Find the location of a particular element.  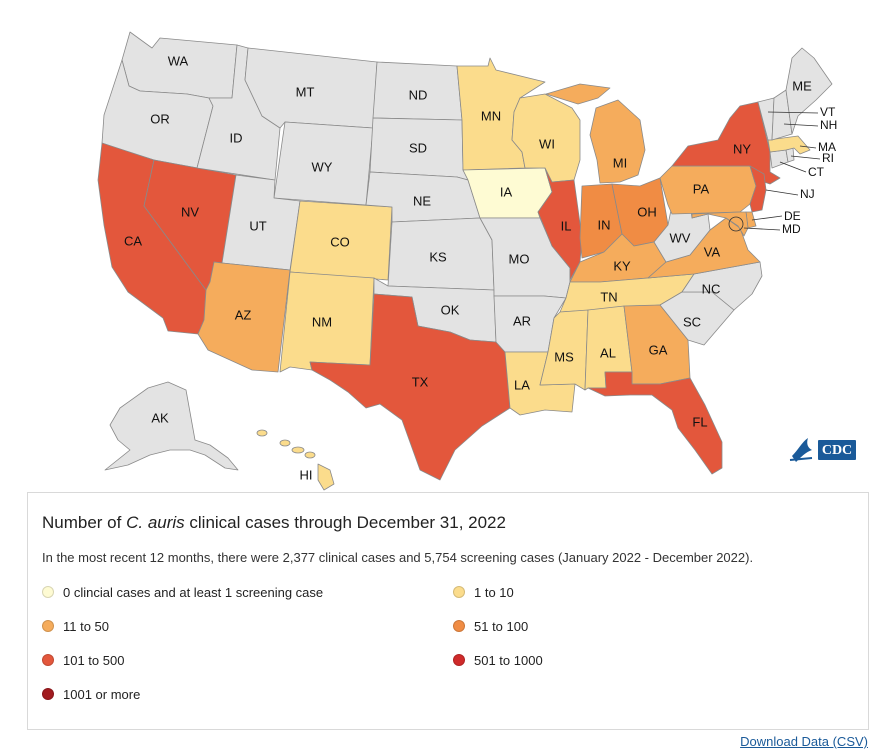

label-ak: AK is located at coordinates (160, 417).